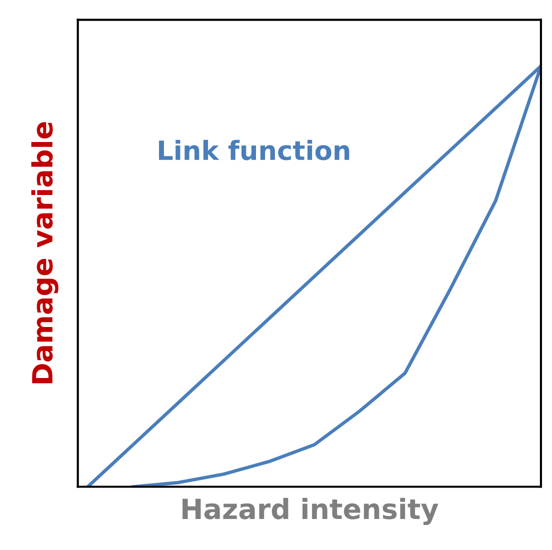 The width and height of the screenshot is (552, 550). What do you see at coordinates (310, 511) in the screenshot?
I see `x-axis-title: Hazard intensity` at bounding box center [310, 511].